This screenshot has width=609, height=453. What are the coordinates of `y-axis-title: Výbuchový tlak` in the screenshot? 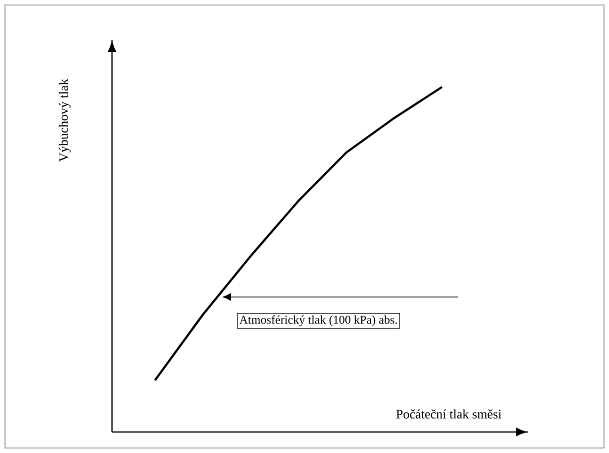 It's located at (64, 120).